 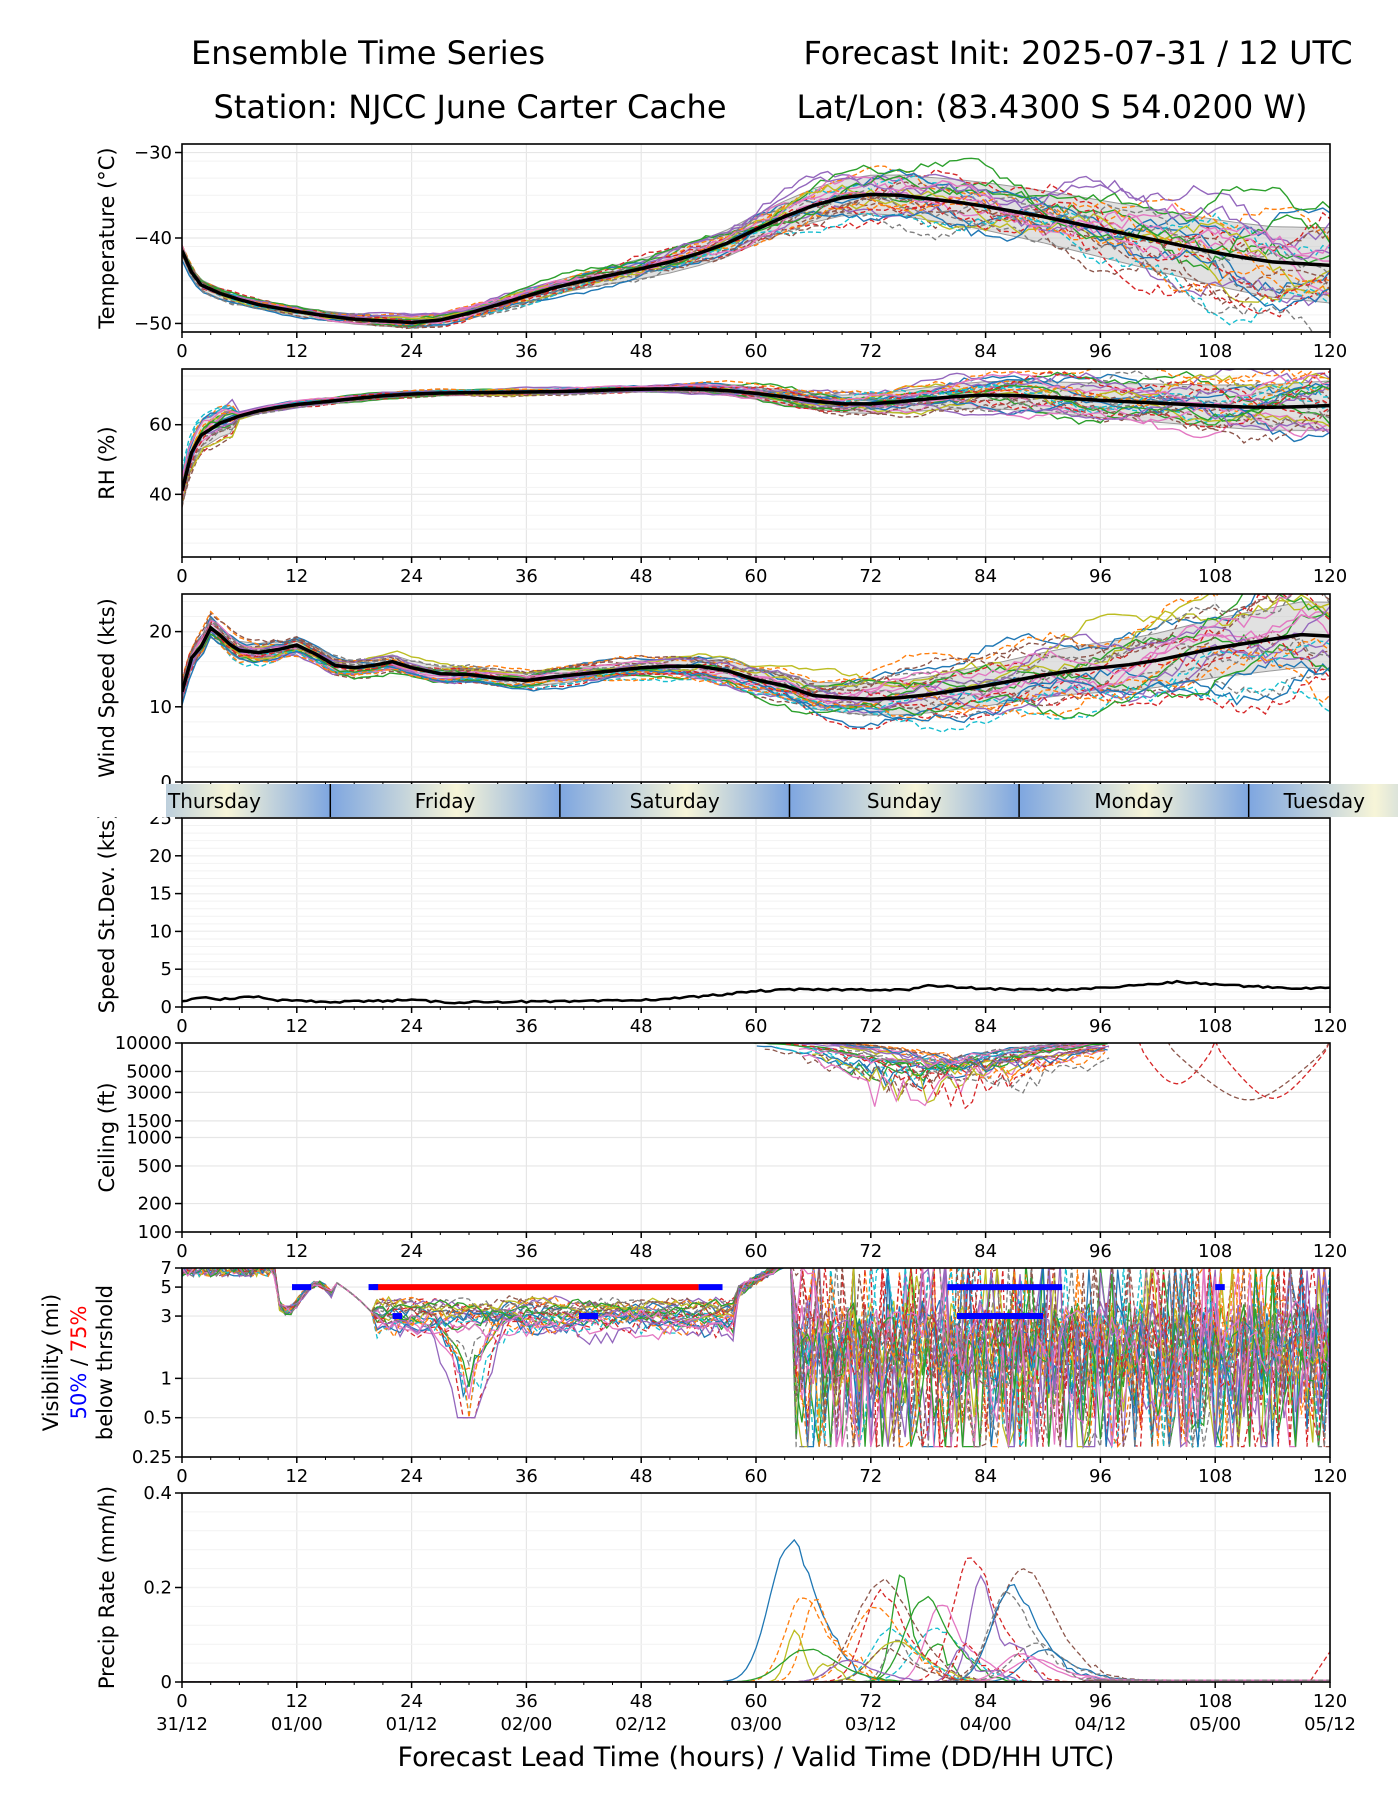 I want to click on y-axis-label: Speed St.Dev. (kts), so click(x=107, y=913).